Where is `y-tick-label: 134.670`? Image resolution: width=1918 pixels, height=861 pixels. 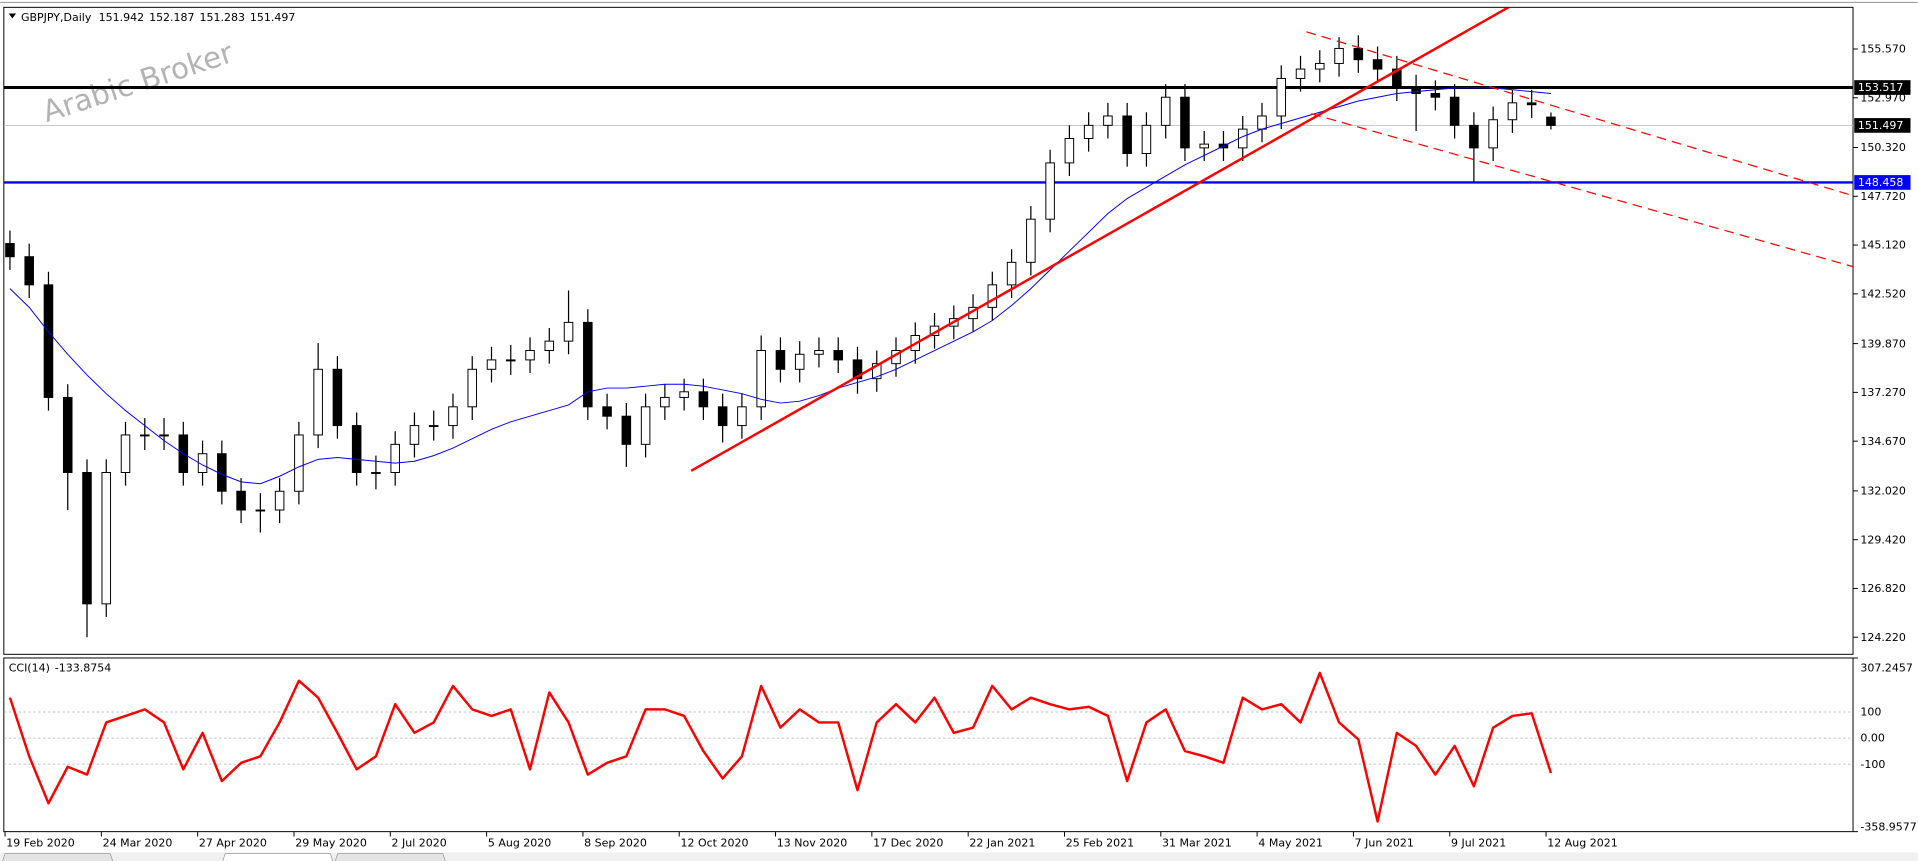 y-tick-label: 134.670 is located at coordinates (1883, 441).